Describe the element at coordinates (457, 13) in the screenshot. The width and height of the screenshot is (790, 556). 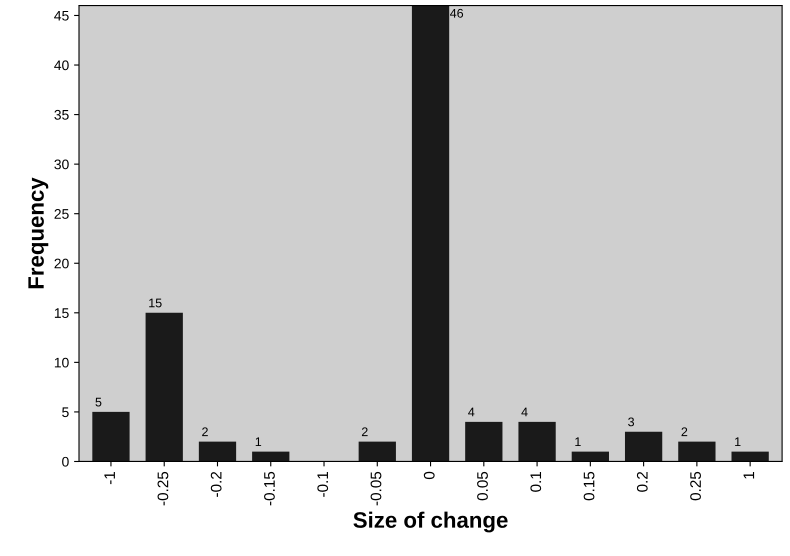
I see `data-label: 46` at that location.